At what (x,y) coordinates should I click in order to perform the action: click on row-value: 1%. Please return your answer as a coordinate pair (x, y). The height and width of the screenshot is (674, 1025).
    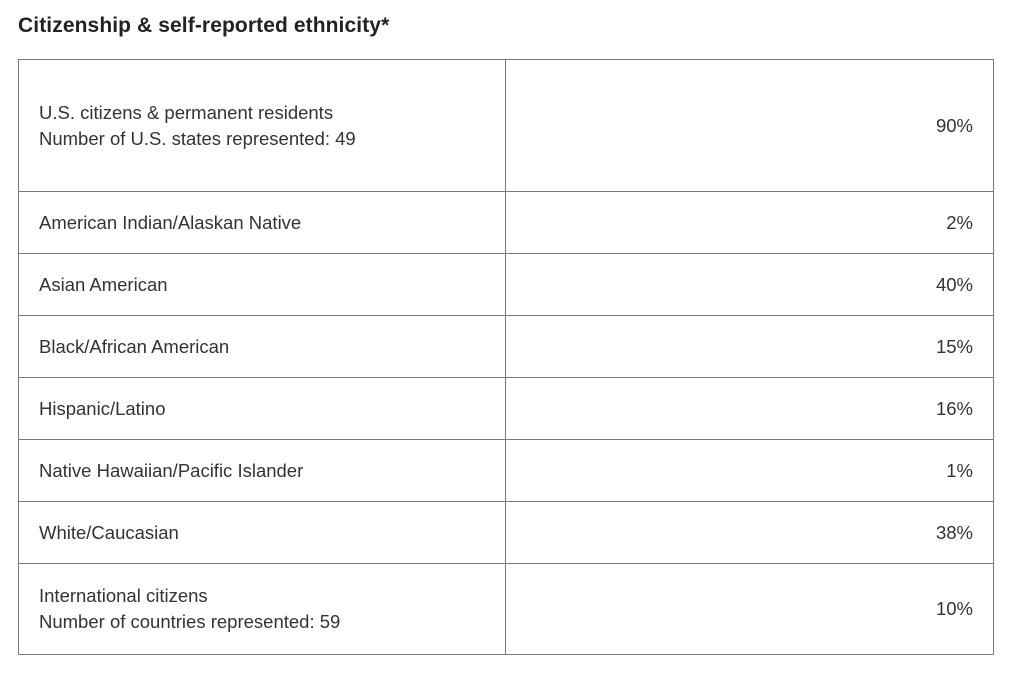
    Looking at the image, I should click on (749, 470).